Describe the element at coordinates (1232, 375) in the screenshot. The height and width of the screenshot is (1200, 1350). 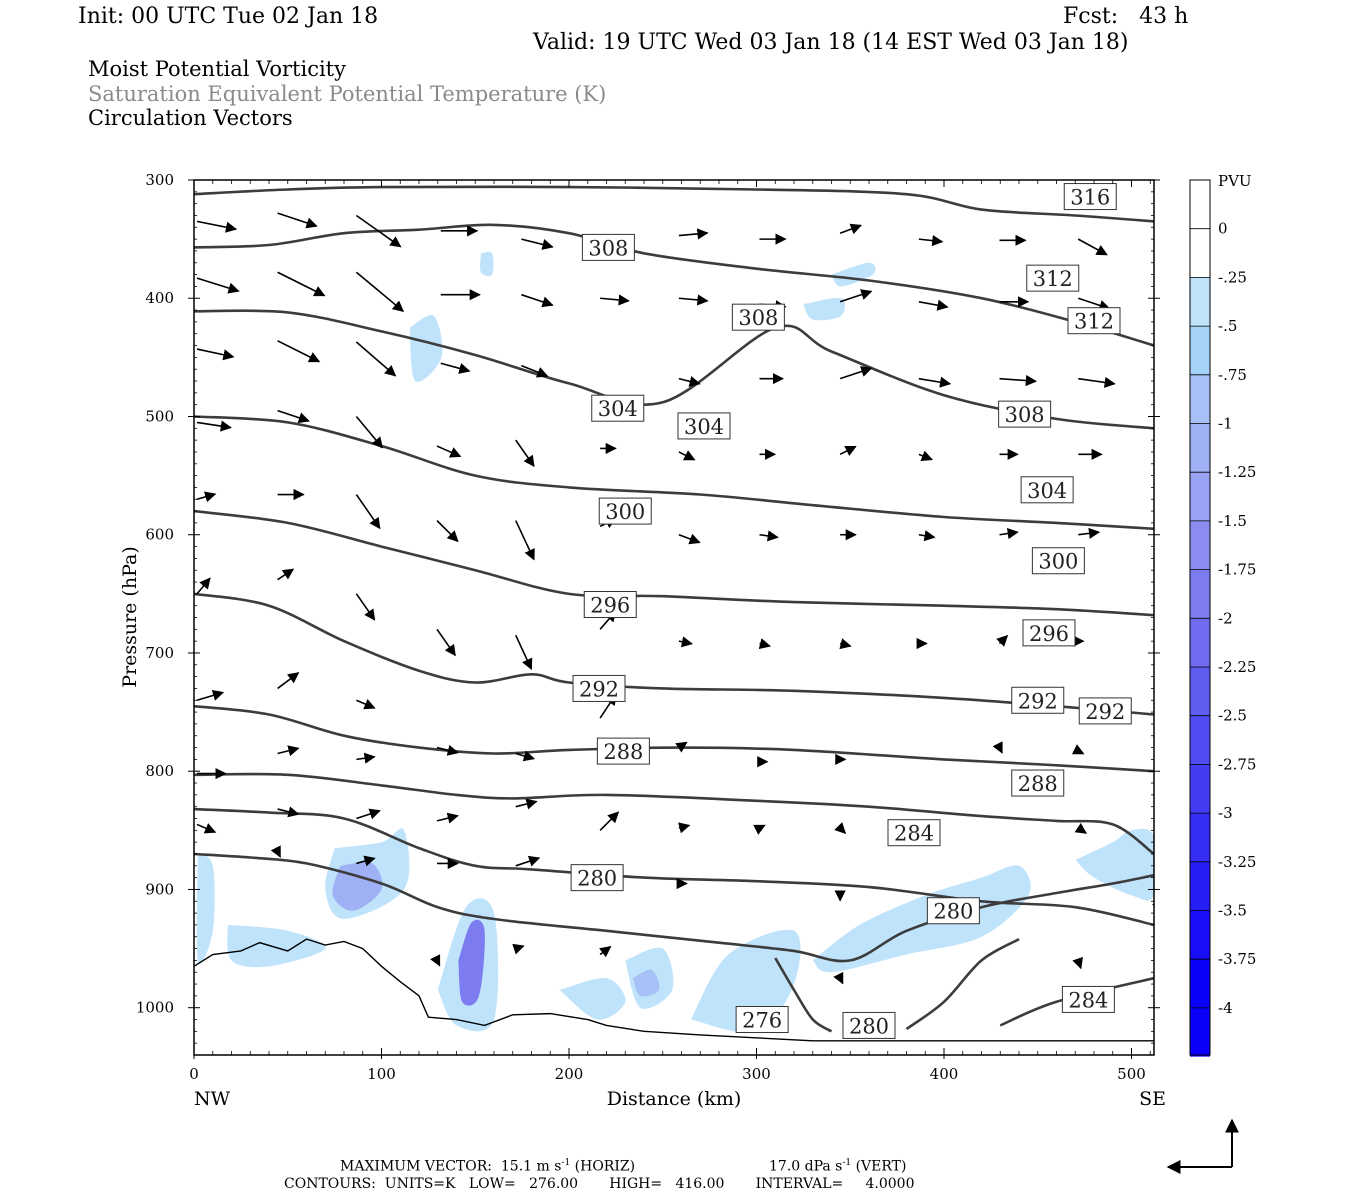
I see `colorbar-level-label: -.75` at that location.